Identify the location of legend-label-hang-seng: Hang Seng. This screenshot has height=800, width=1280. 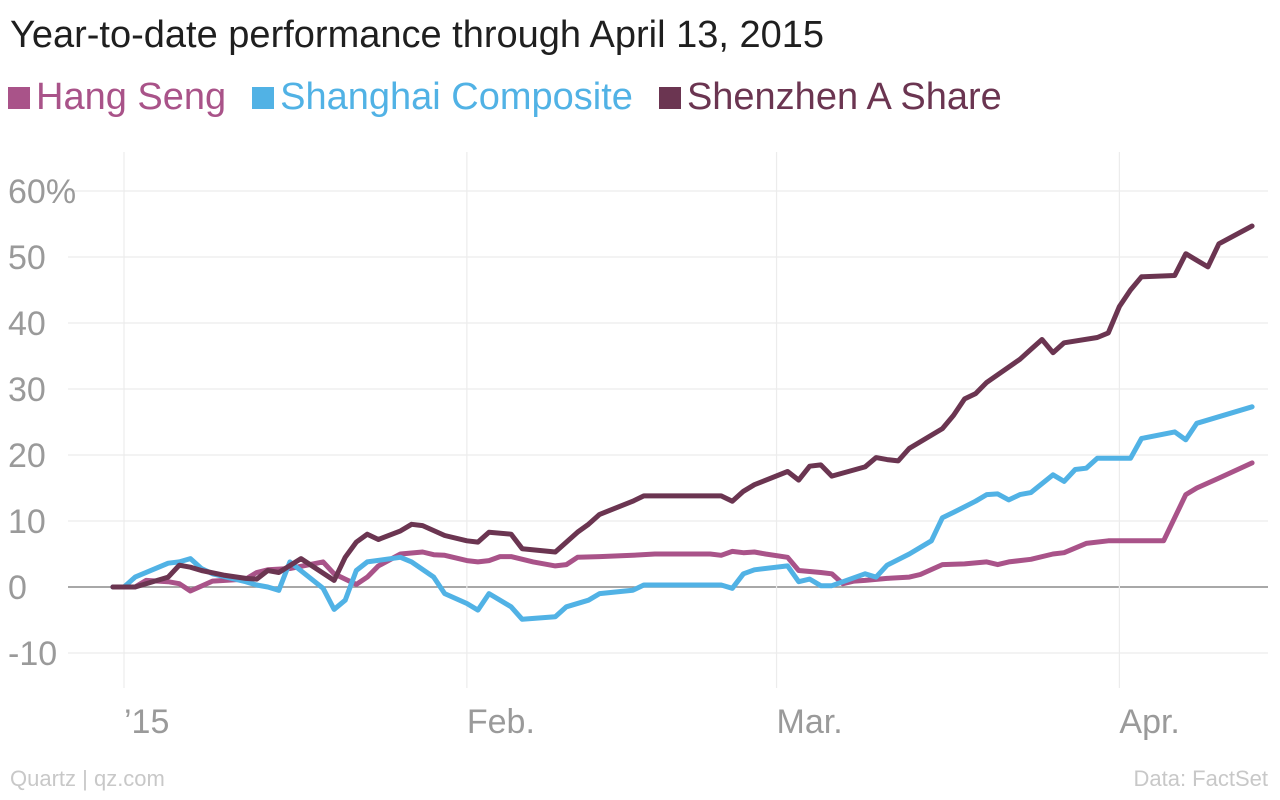
(131, 97).